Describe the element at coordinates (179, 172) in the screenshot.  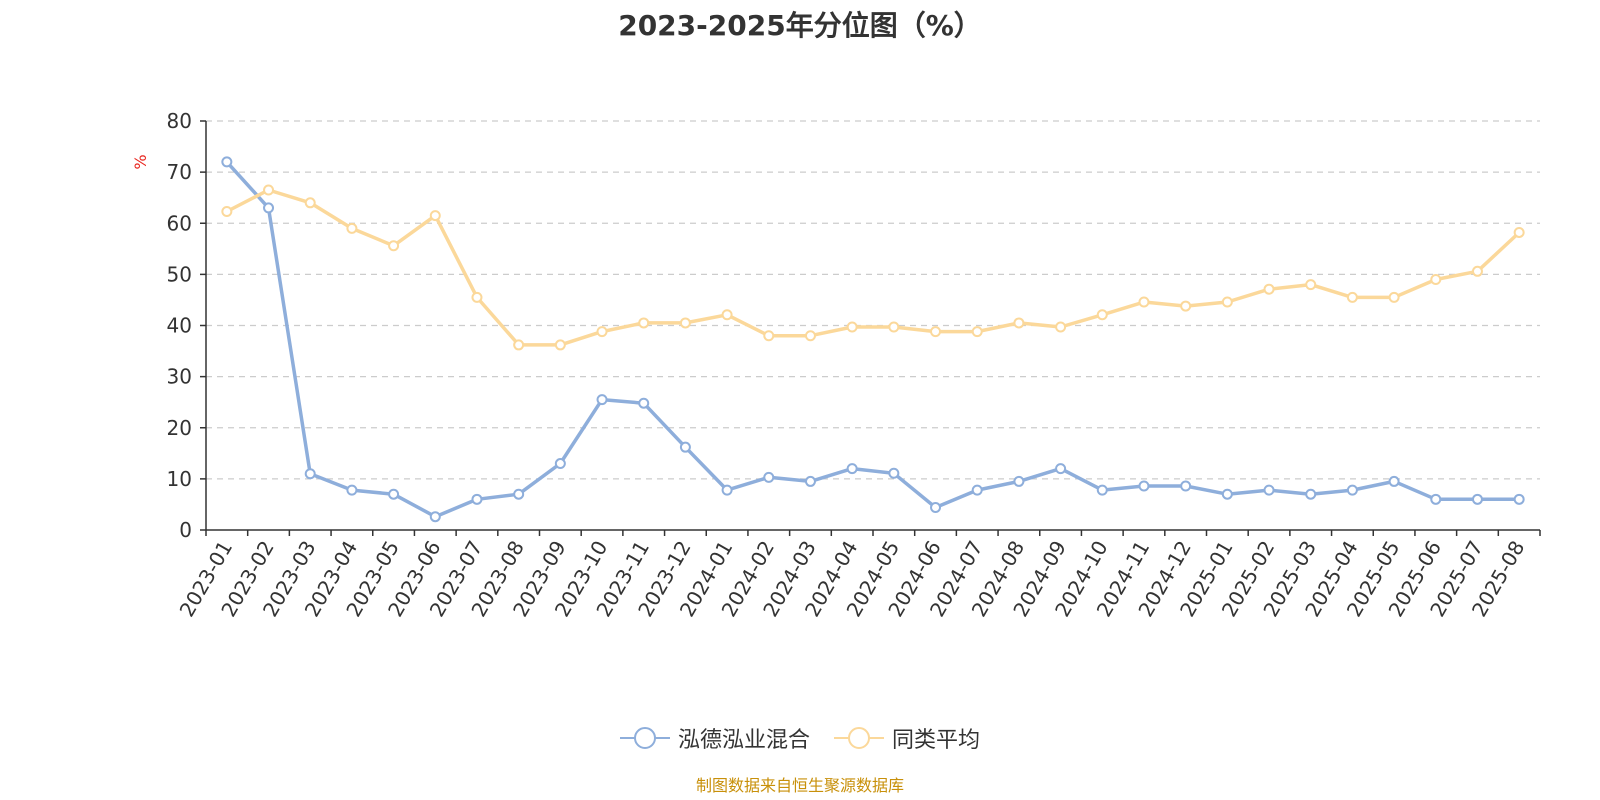
I see `y-tick-label: 70` at that location.